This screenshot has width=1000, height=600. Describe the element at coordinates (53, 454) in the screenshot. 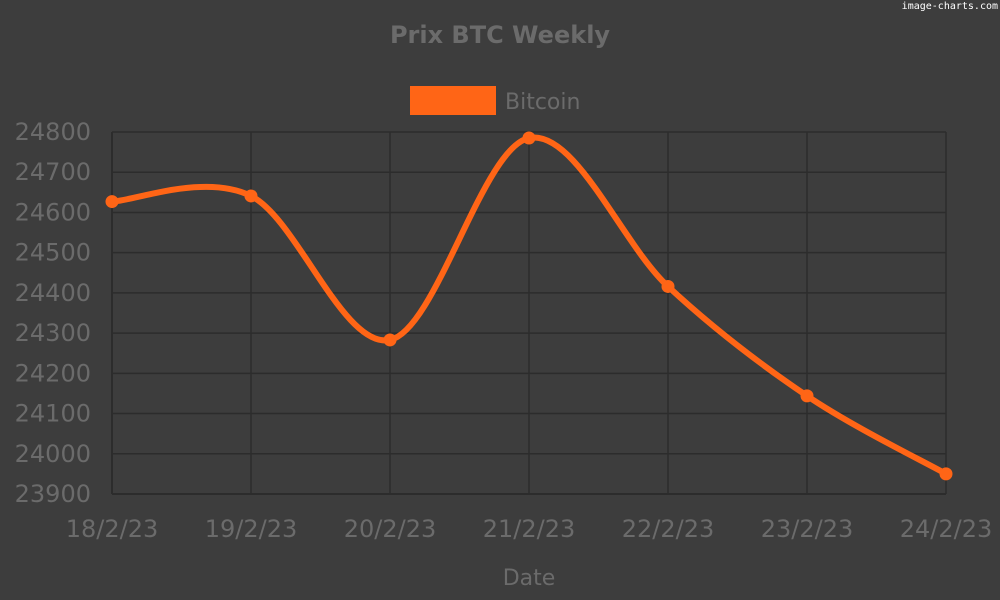

I see `y-tick-label-1: 24000` at that location.